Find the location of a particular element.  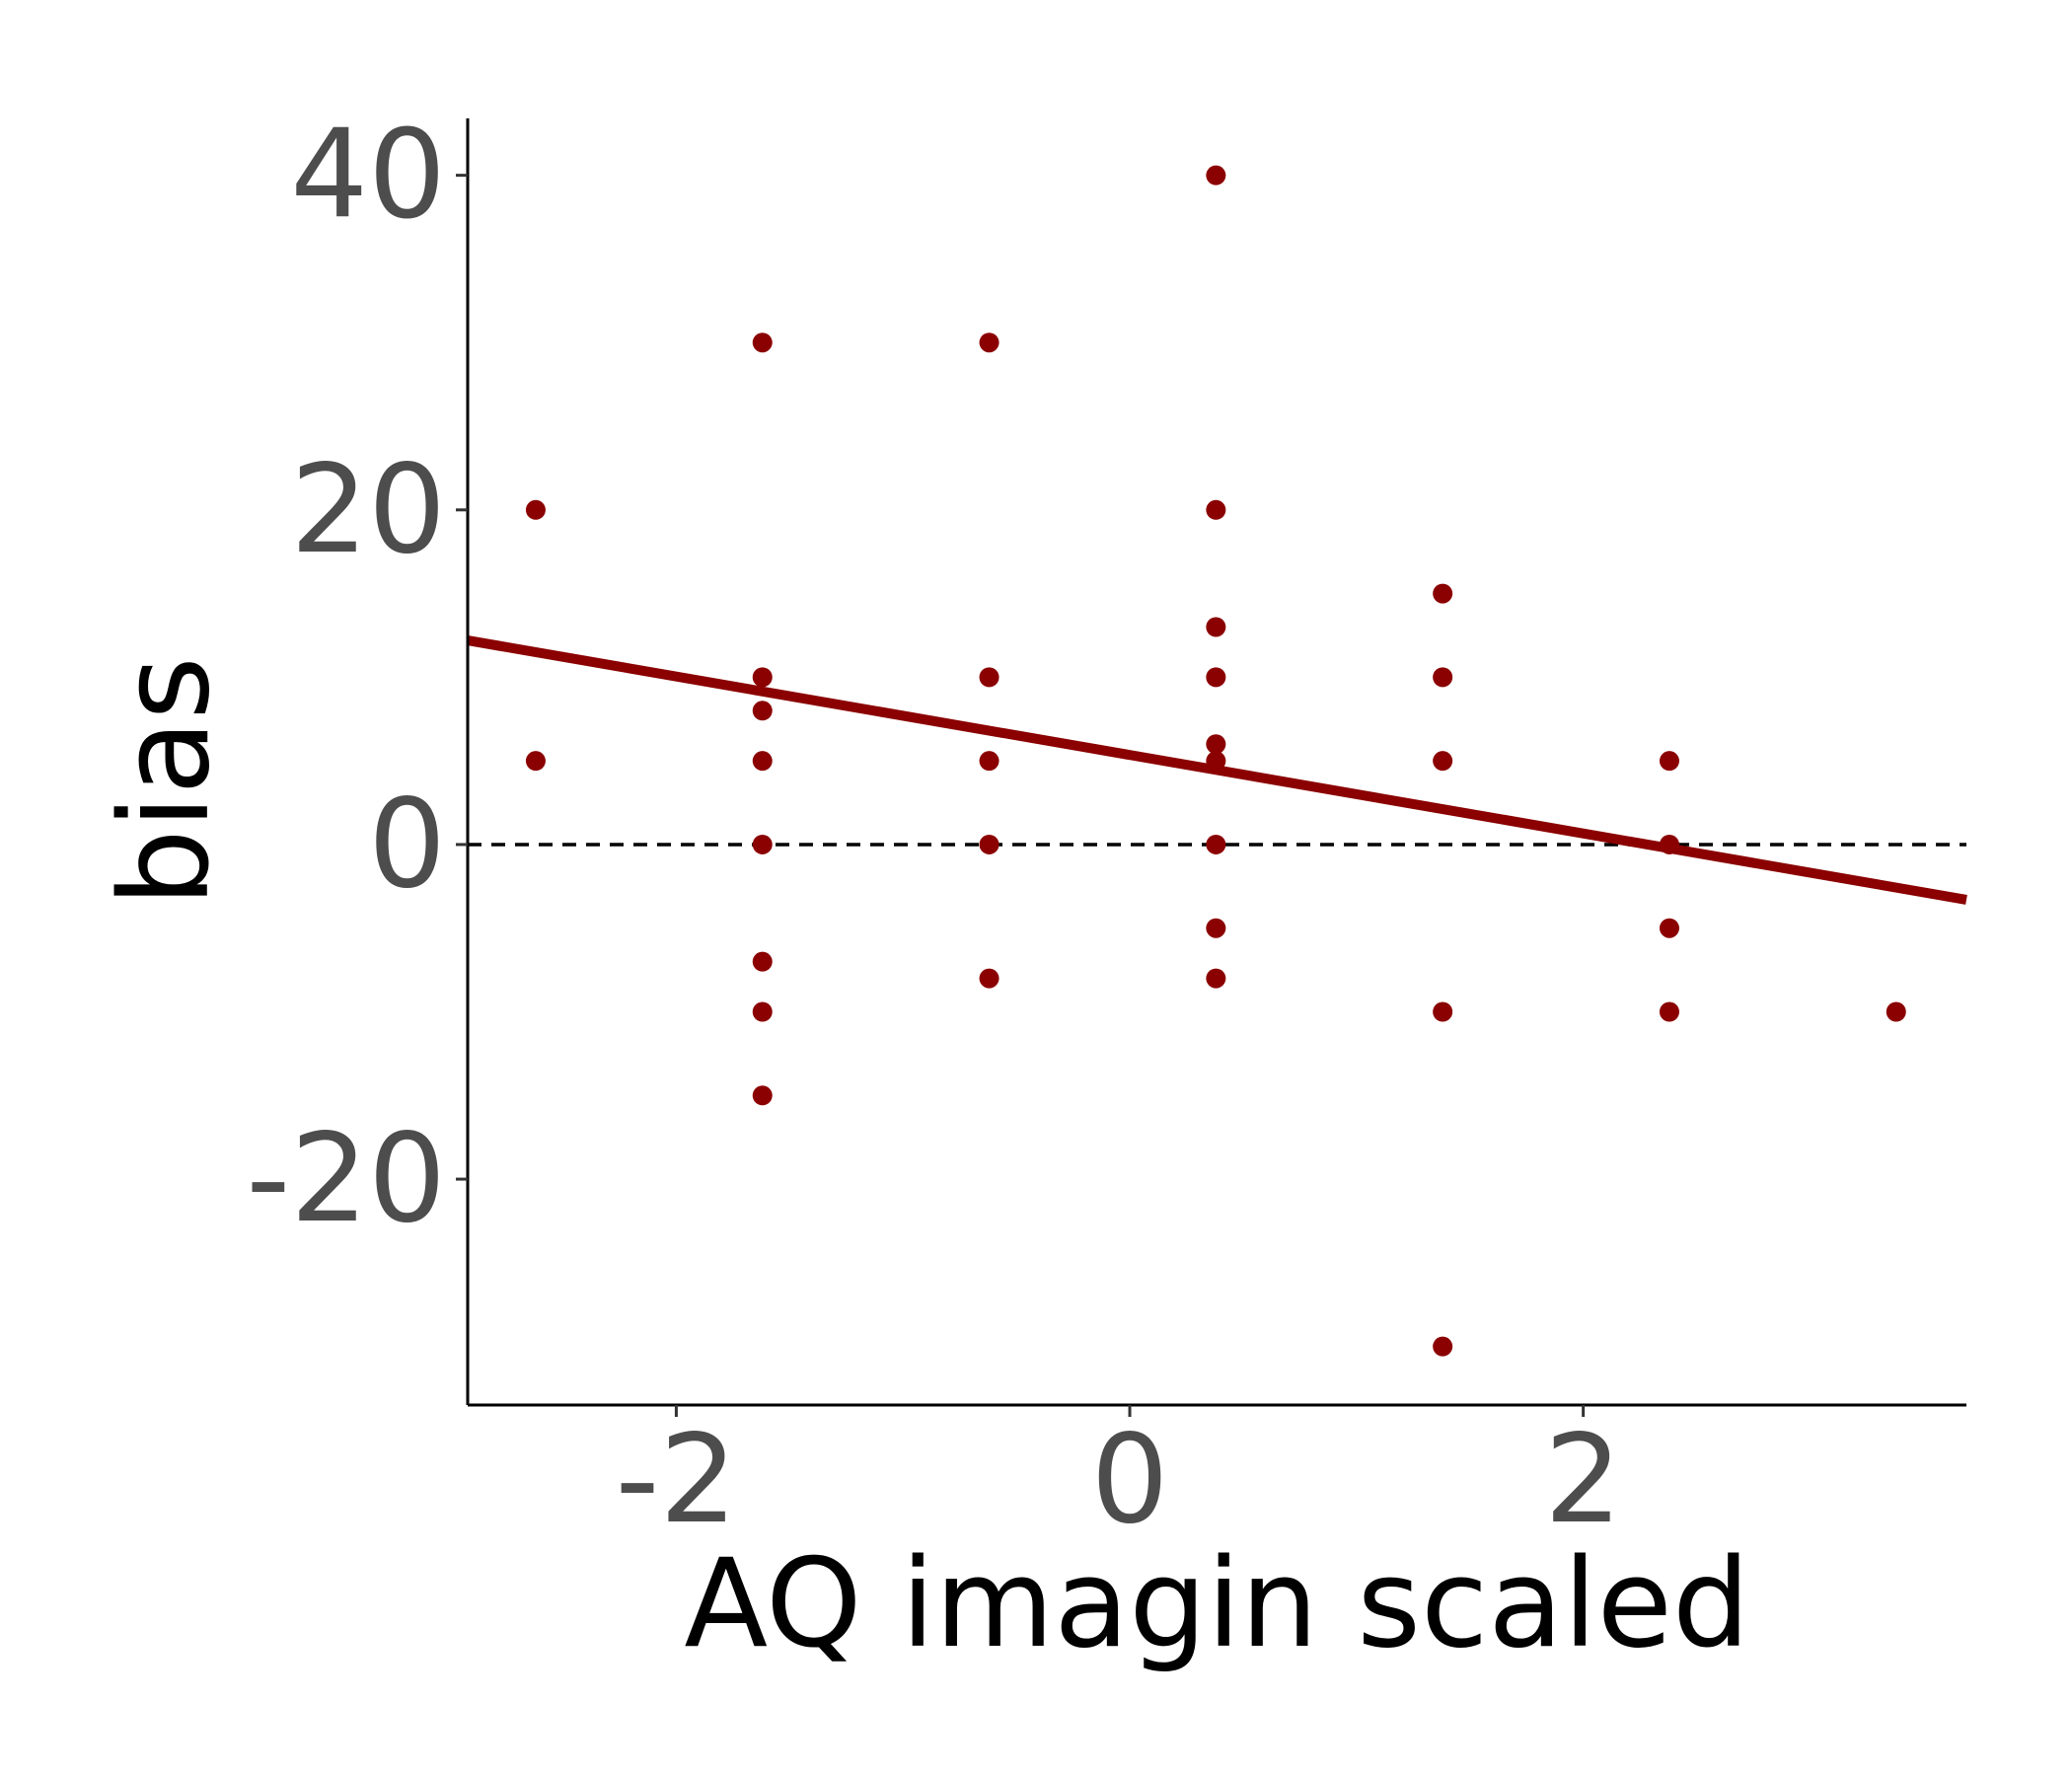

x-tick-label: -2 is located at coordinates (677, 1480).